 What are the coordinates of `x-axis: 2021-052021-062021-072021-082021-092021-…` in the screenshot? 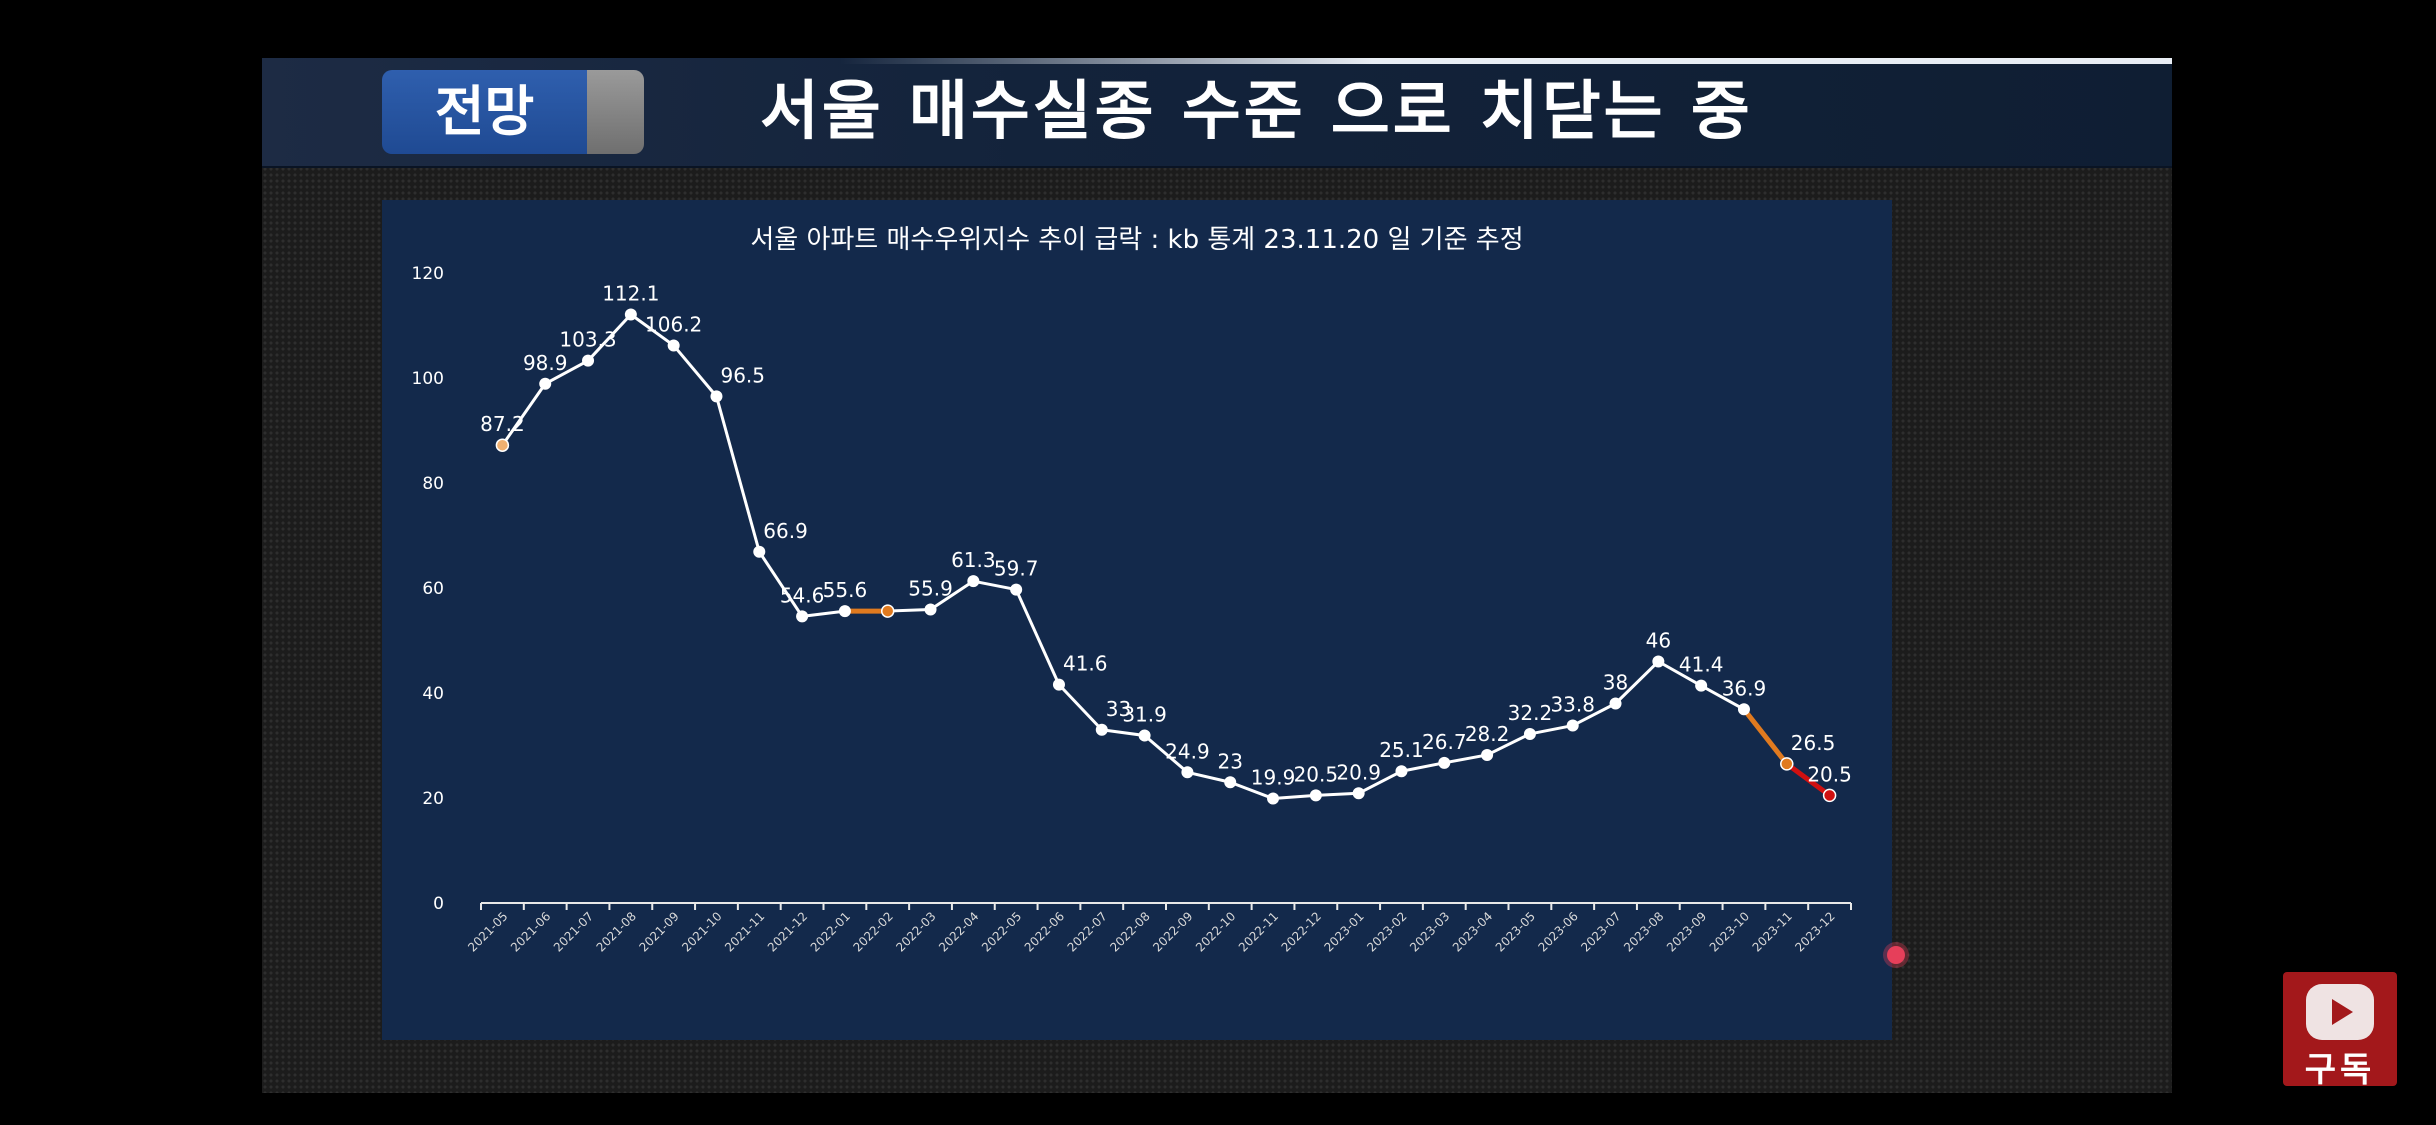 It's located at (1158, 928).